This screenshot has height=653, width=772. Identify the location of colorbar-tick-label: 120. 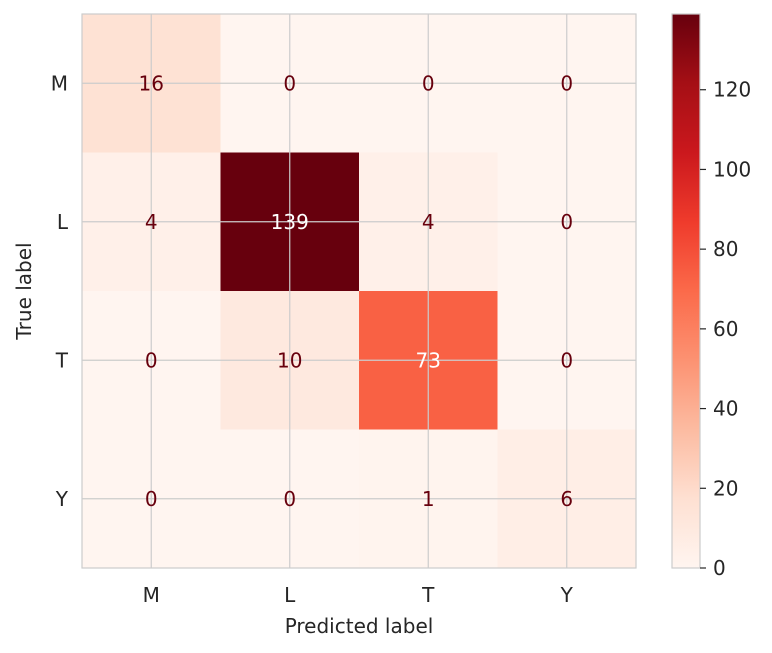
(732, 90).